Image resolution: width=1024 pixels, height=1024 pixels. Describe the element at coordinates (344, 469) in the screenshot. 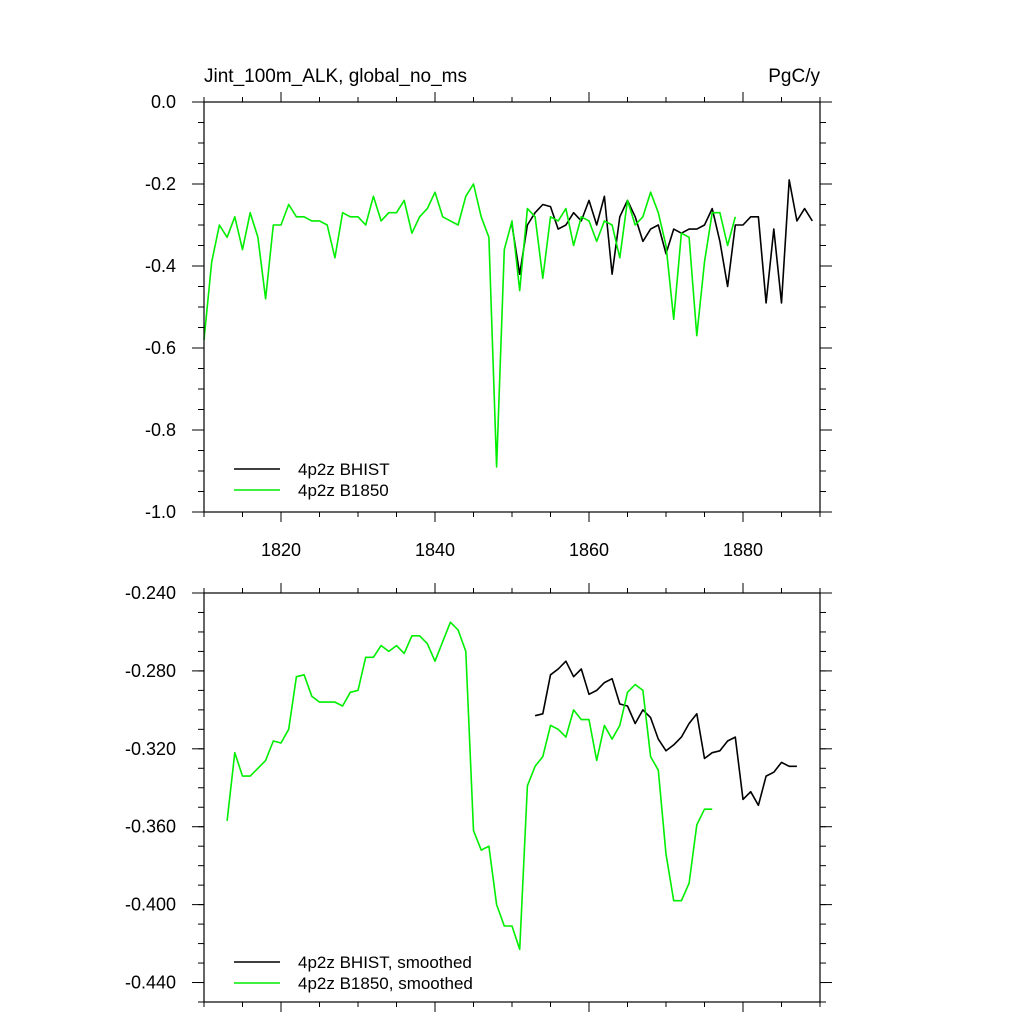

I see `legend-label: 4p2z BHIST` at that location.